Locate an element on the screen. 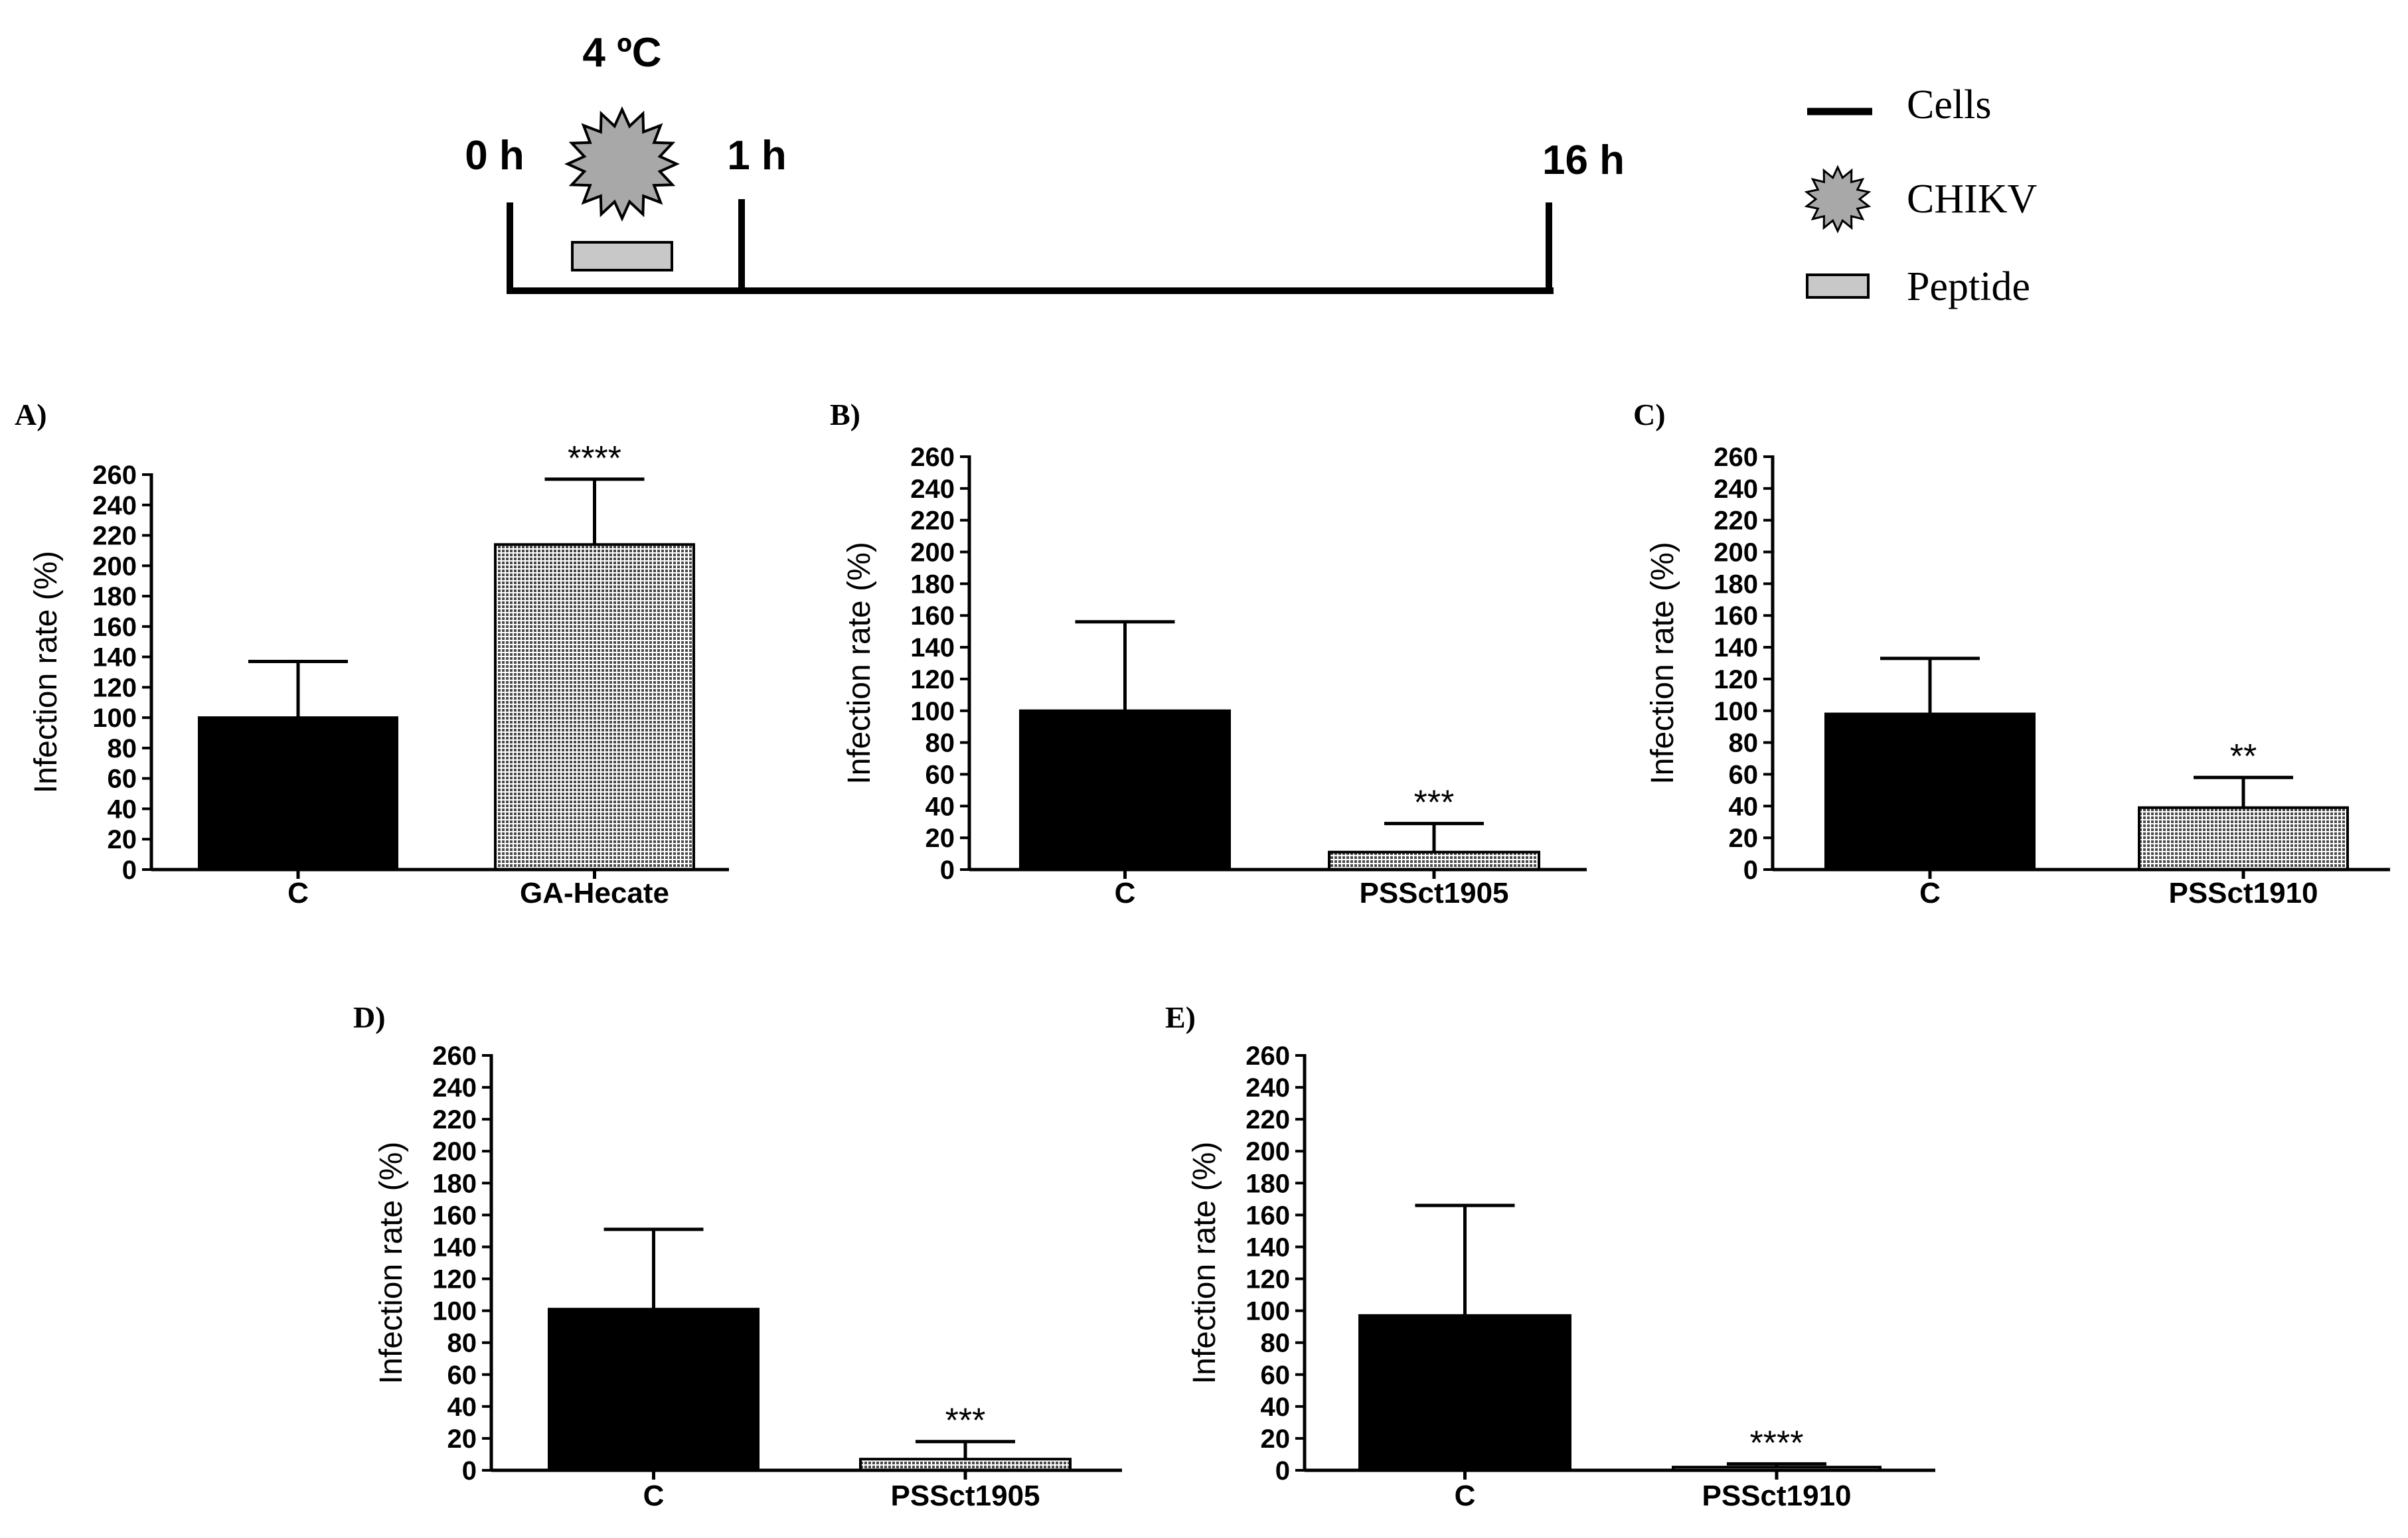 This screenshot has width=2408, height=1538. panel-label: A) is located at coordinates (31, 414).